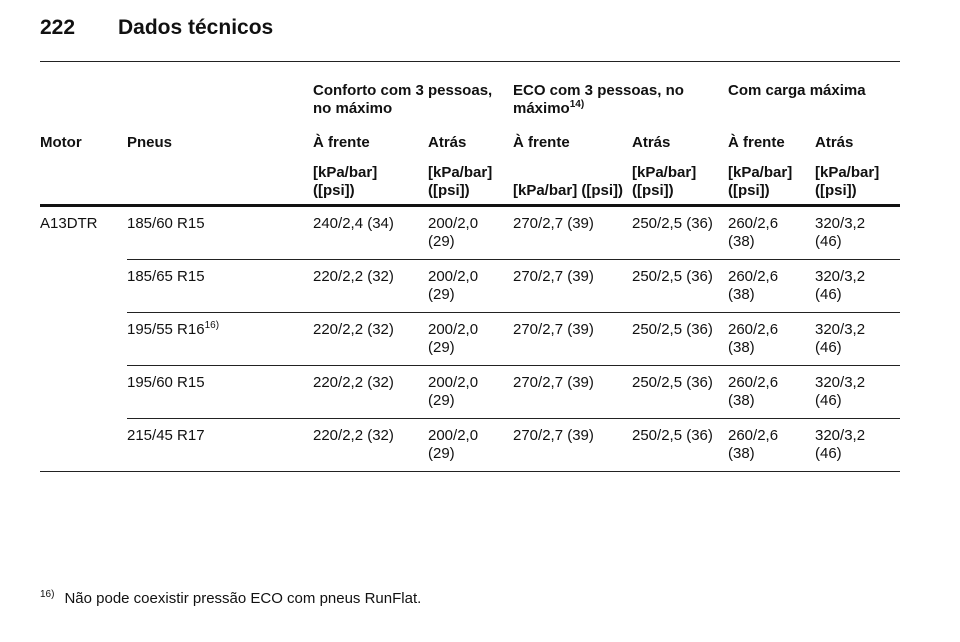 This screenshot has height=642, width=960. What do you see at coordinates (166, 223) in the screenshot?
I see `tire-size: 185/60 R15` at bounding box center [166, 223].